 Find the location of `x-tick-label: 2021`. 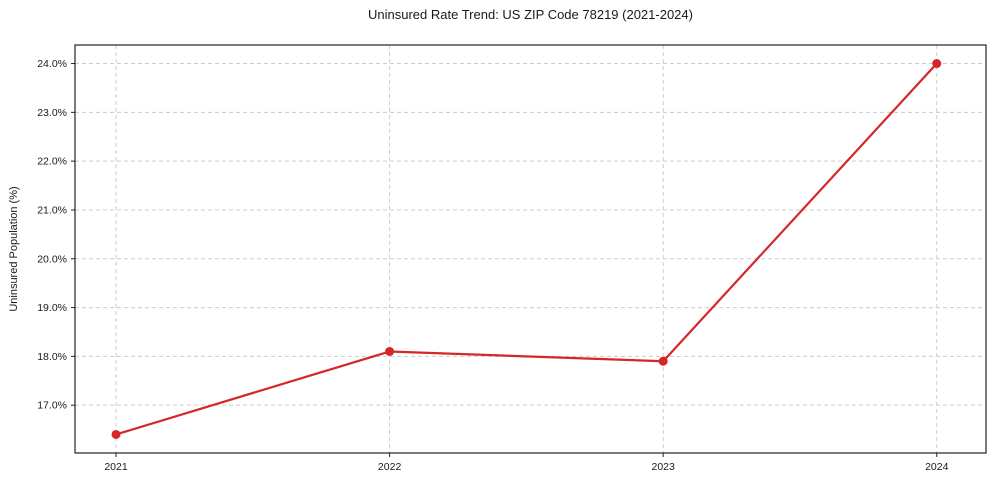

x-tick-label: 2021 is located at coordinates (116, 467).